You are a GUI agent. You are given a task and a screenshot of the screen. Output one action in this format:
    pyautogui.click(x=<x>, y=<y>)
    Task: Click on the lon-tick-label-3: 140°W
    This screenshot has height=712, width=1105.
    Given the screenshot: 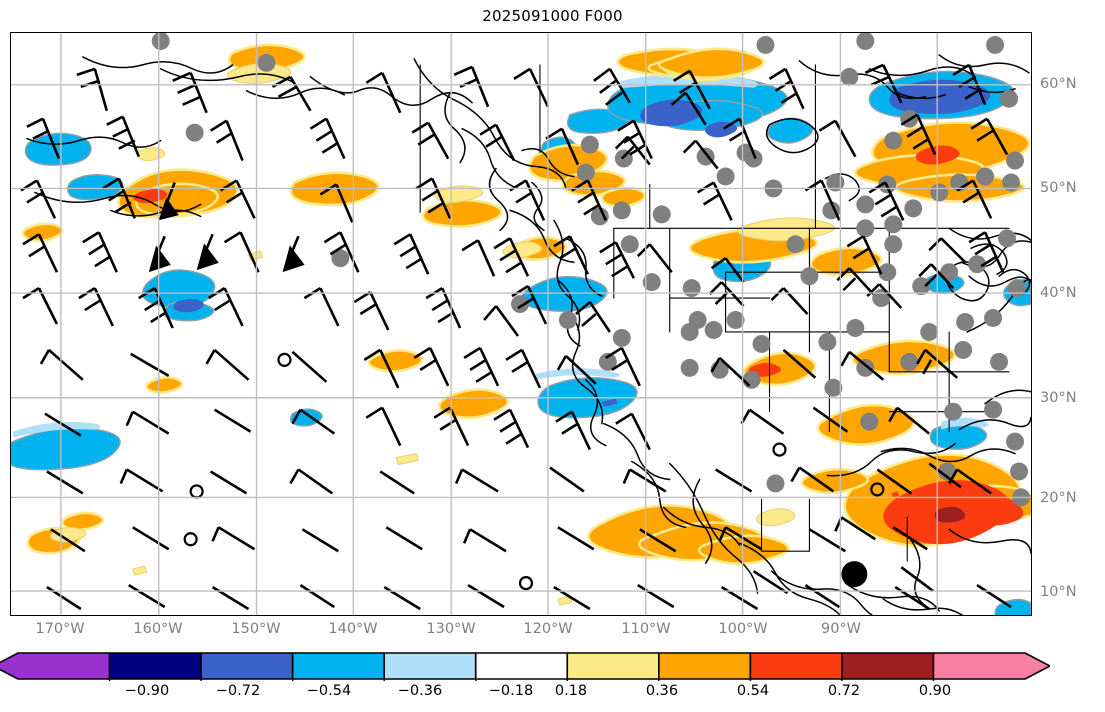 What is the action you would take?
    pyautogui.click(x=353, y=629)
    